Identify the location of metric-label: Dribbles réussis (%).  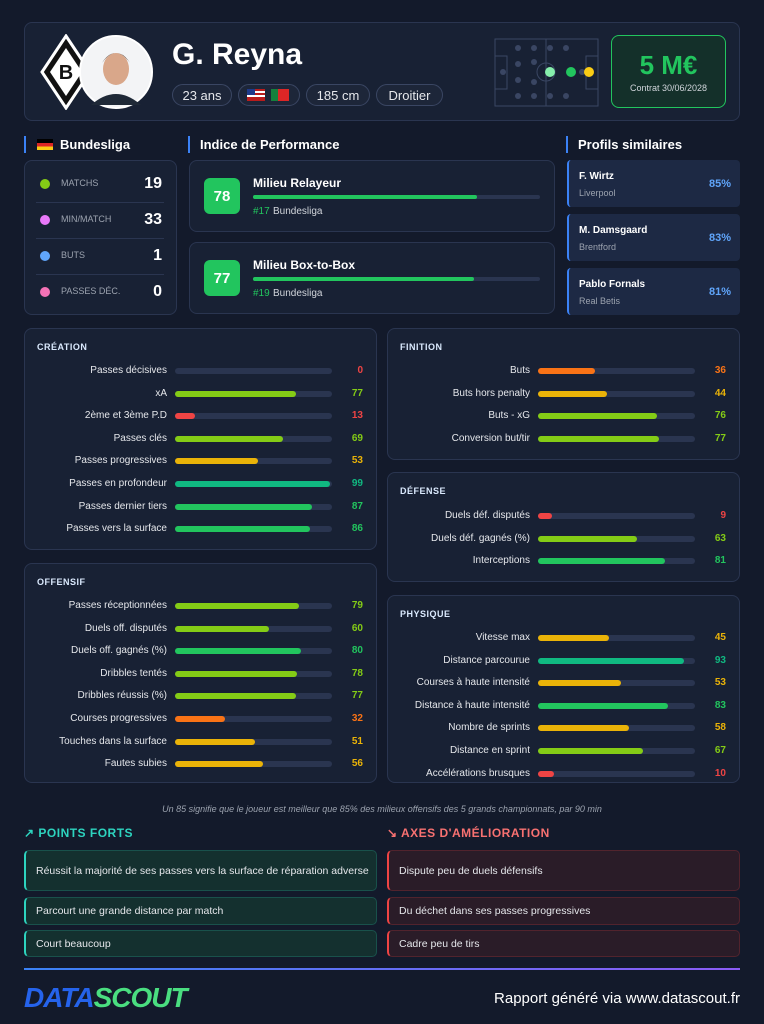
(122, 696).